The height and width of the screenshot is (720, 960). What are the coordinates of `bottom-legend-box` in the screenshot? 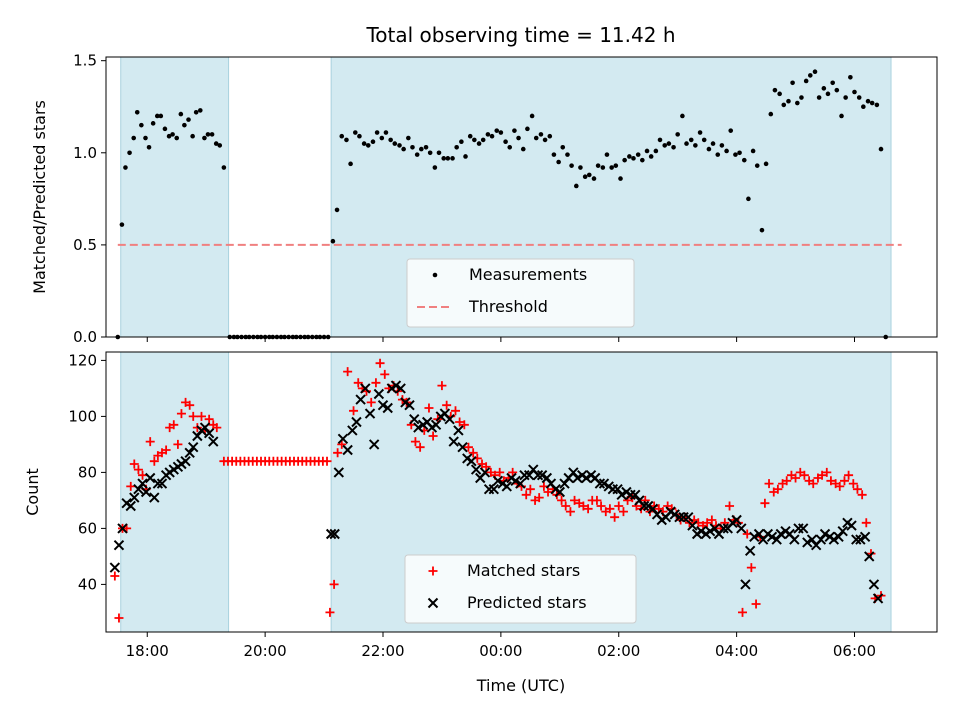 It's located at (520, 589).